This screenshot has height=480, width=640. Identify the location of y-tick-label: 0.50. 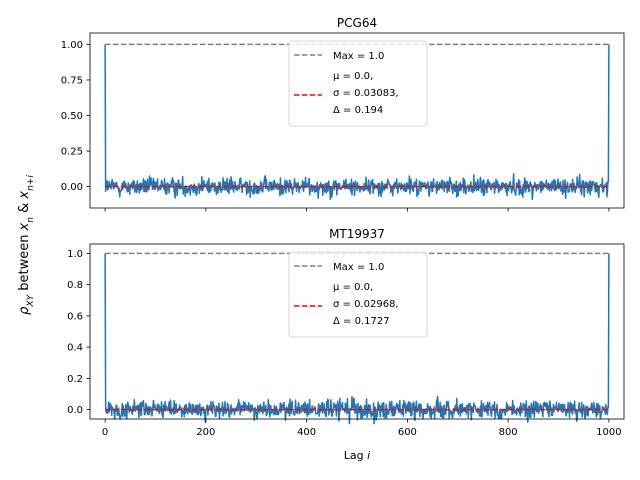
(72, 116).